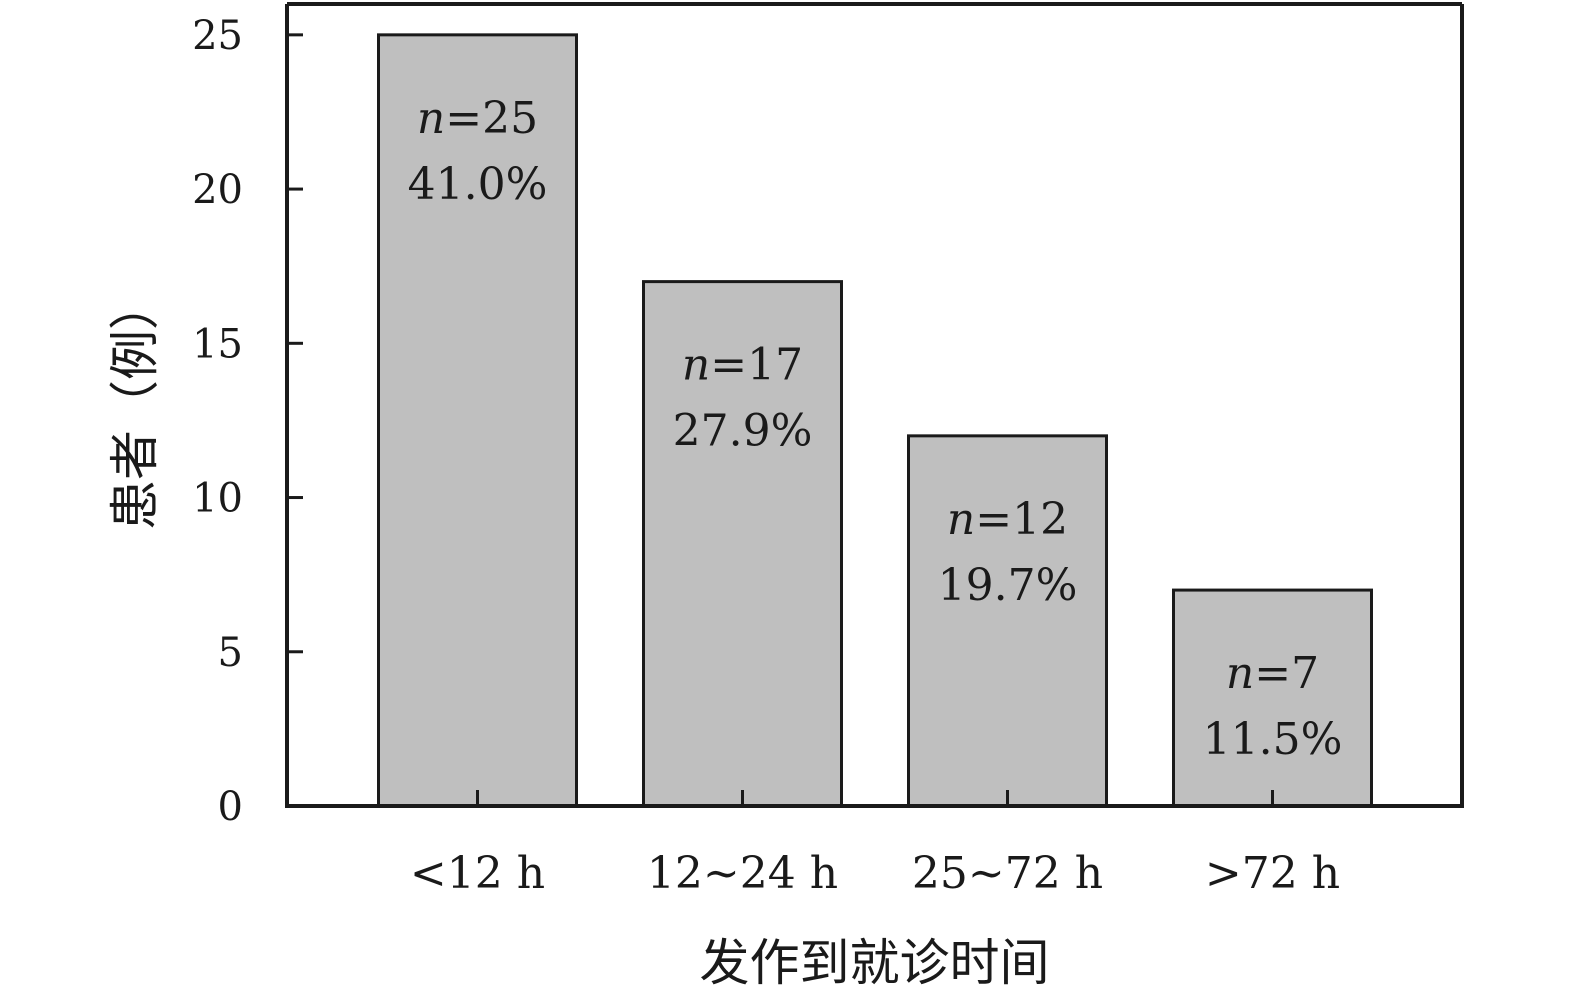 The width and height of the screenshot is (1575, 1000). What do you see at coordinates (742, 365) in the screenshot?
I see `bar-count-label: n=17` at bounding box center [742, 365].